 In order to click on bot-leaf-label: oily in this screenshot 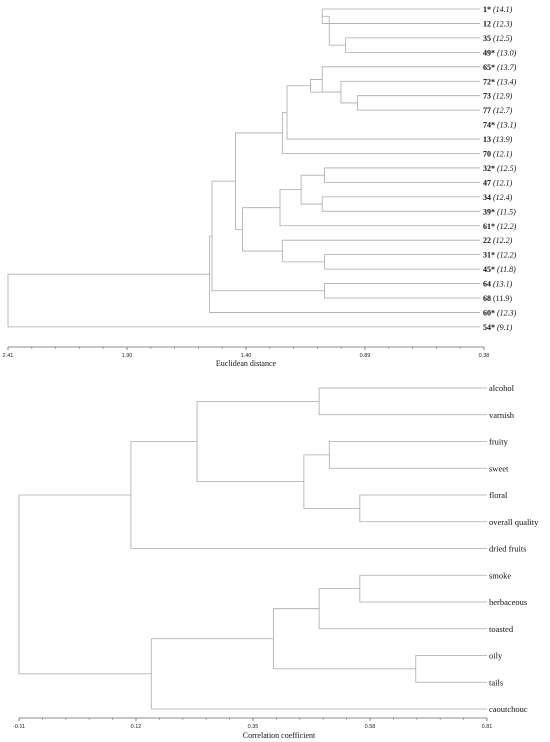, I will do `click(496, 656)`.